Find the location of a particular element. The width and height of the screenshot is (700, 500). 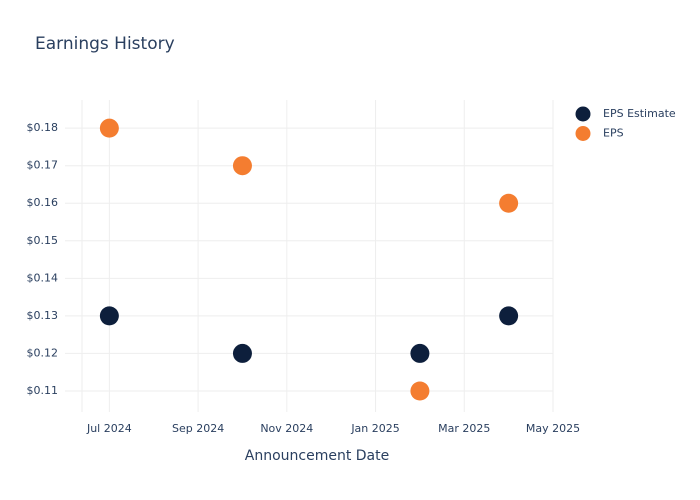

y-tick-label: $0.11 is located at coordinates (43, 390).